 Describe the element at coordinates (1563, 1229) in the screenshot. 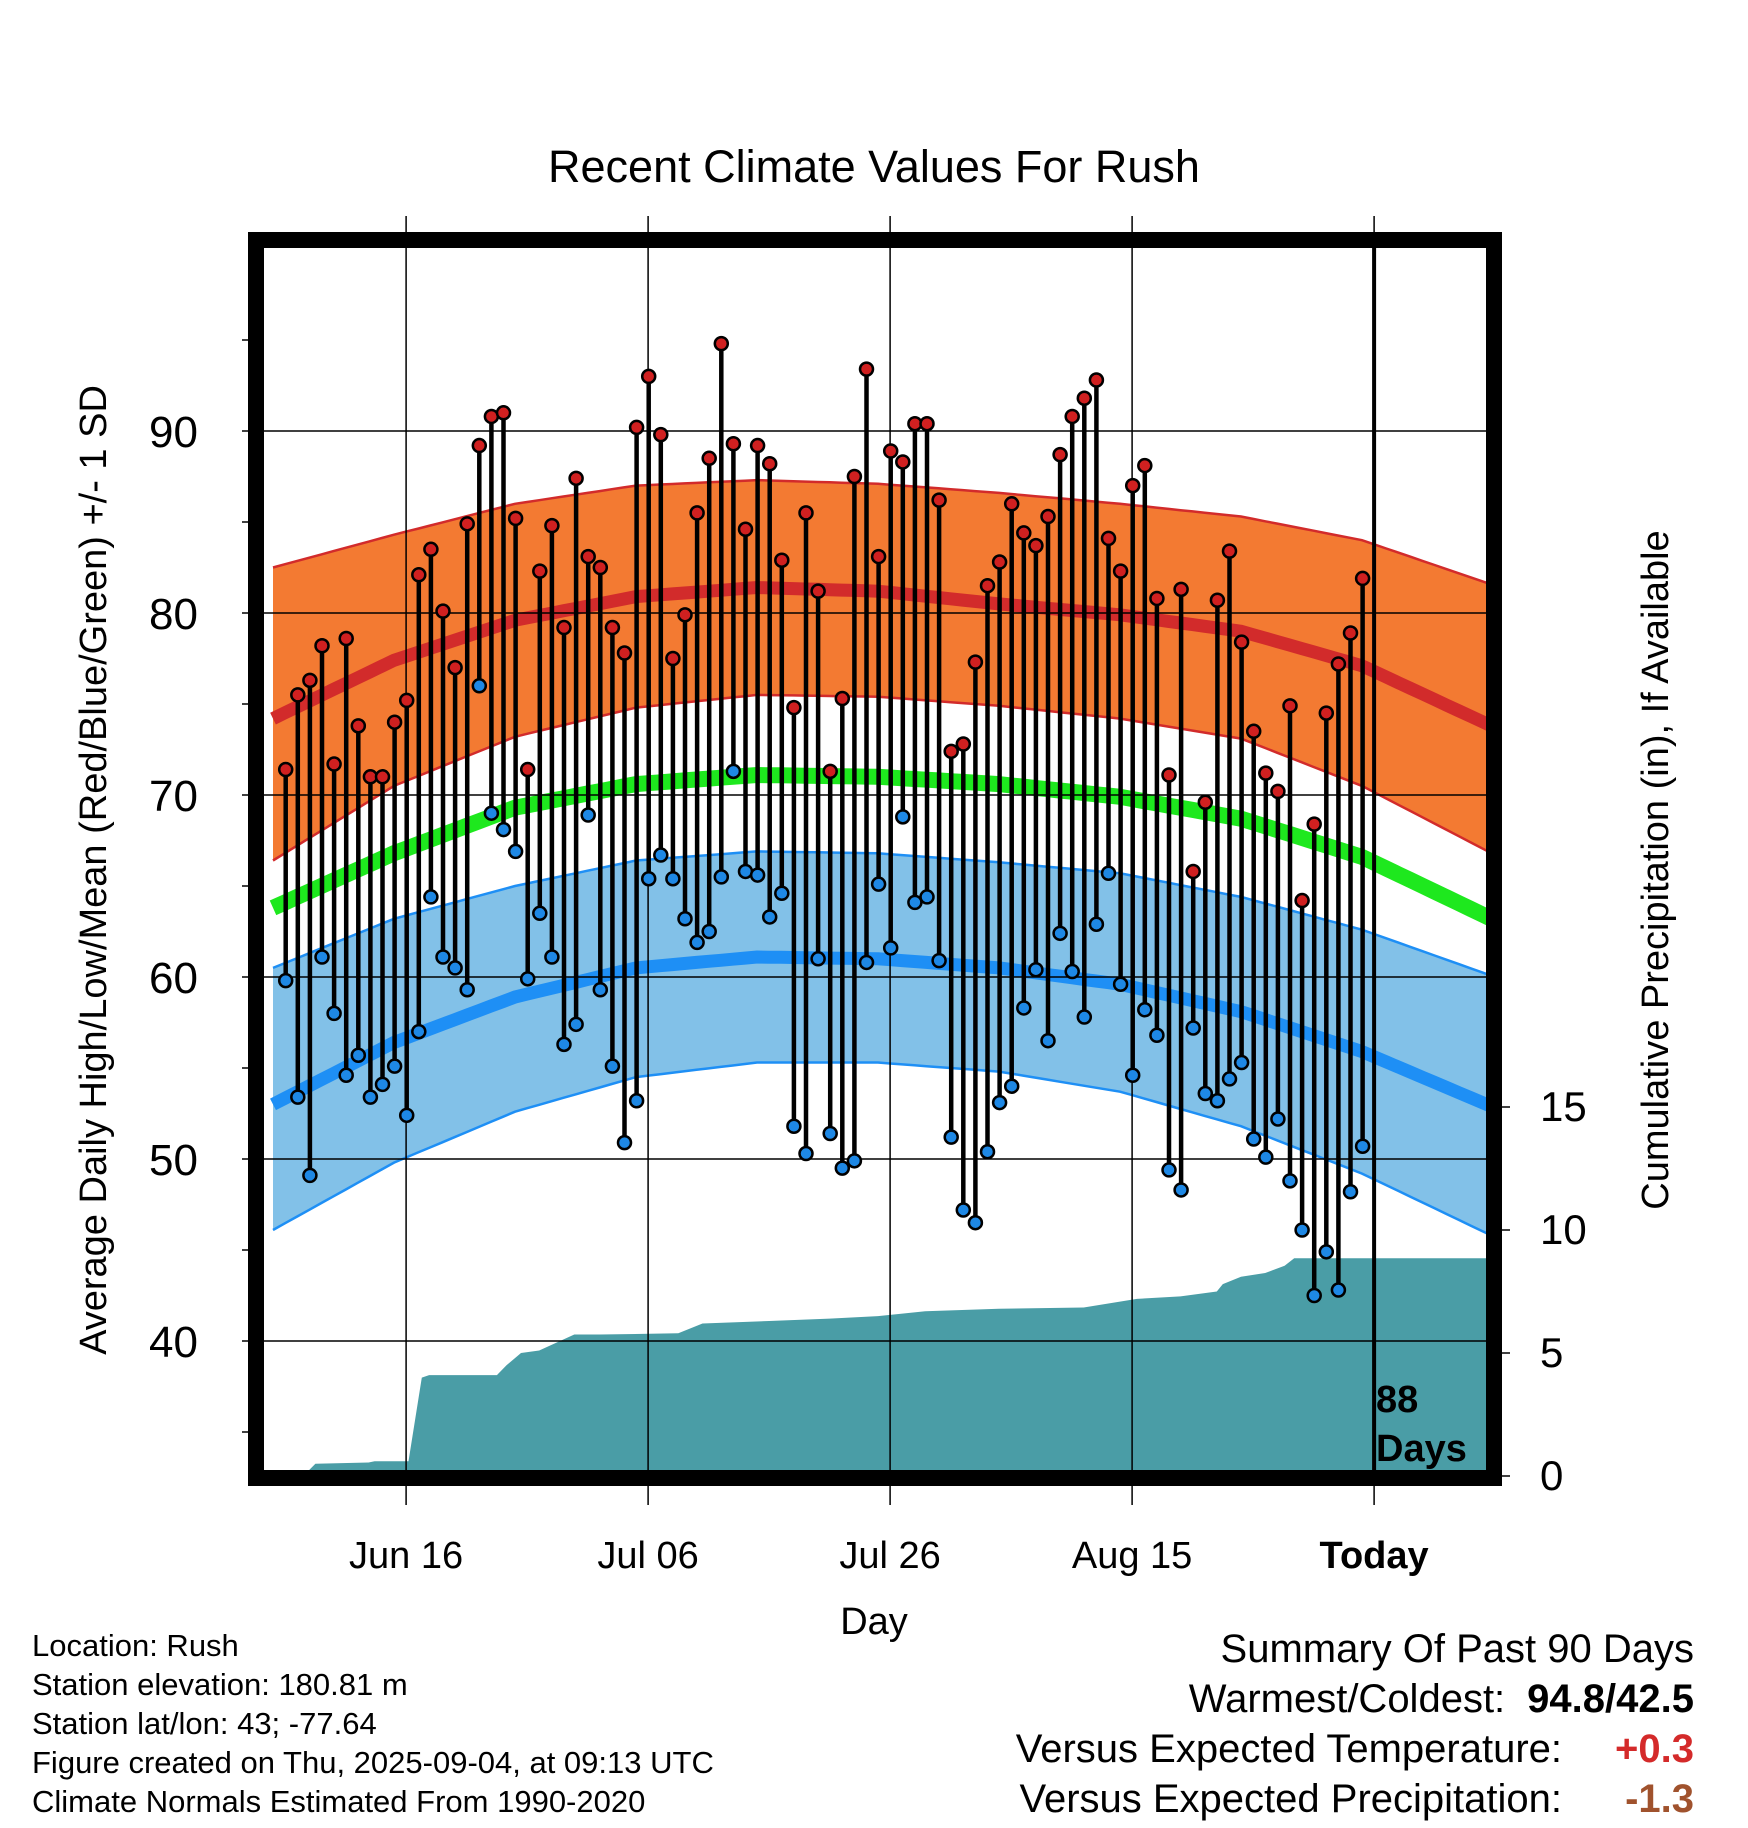

I see `y-right-tick-label: 10` at that location.